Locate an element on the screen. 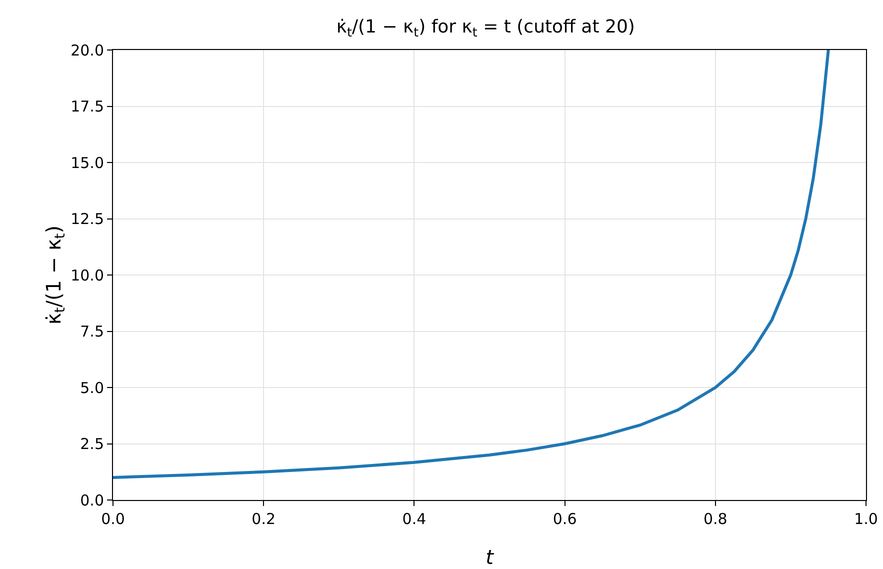 The height and width of the screenshot is (569, 883). x-tick-label: 0.0 is located at coordinates (113, 519).